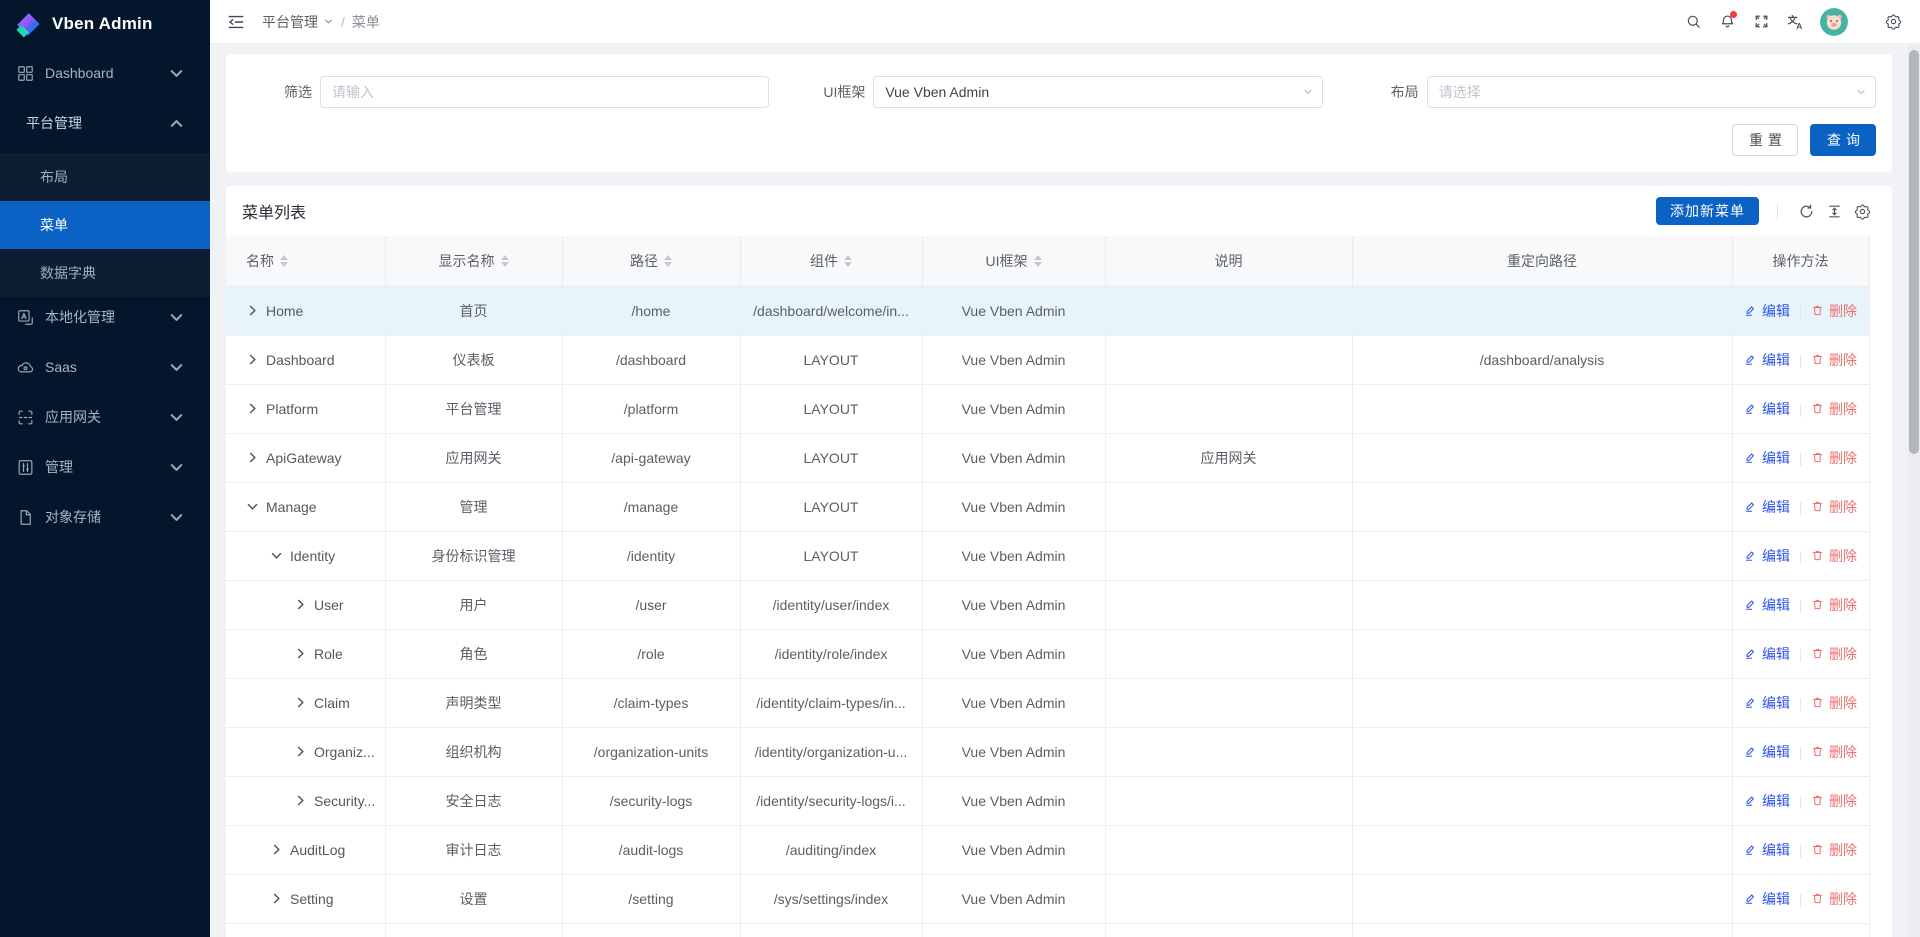 The image size is (1920, 937). I want to click on row-name: AuditLog, so click(318, 849).